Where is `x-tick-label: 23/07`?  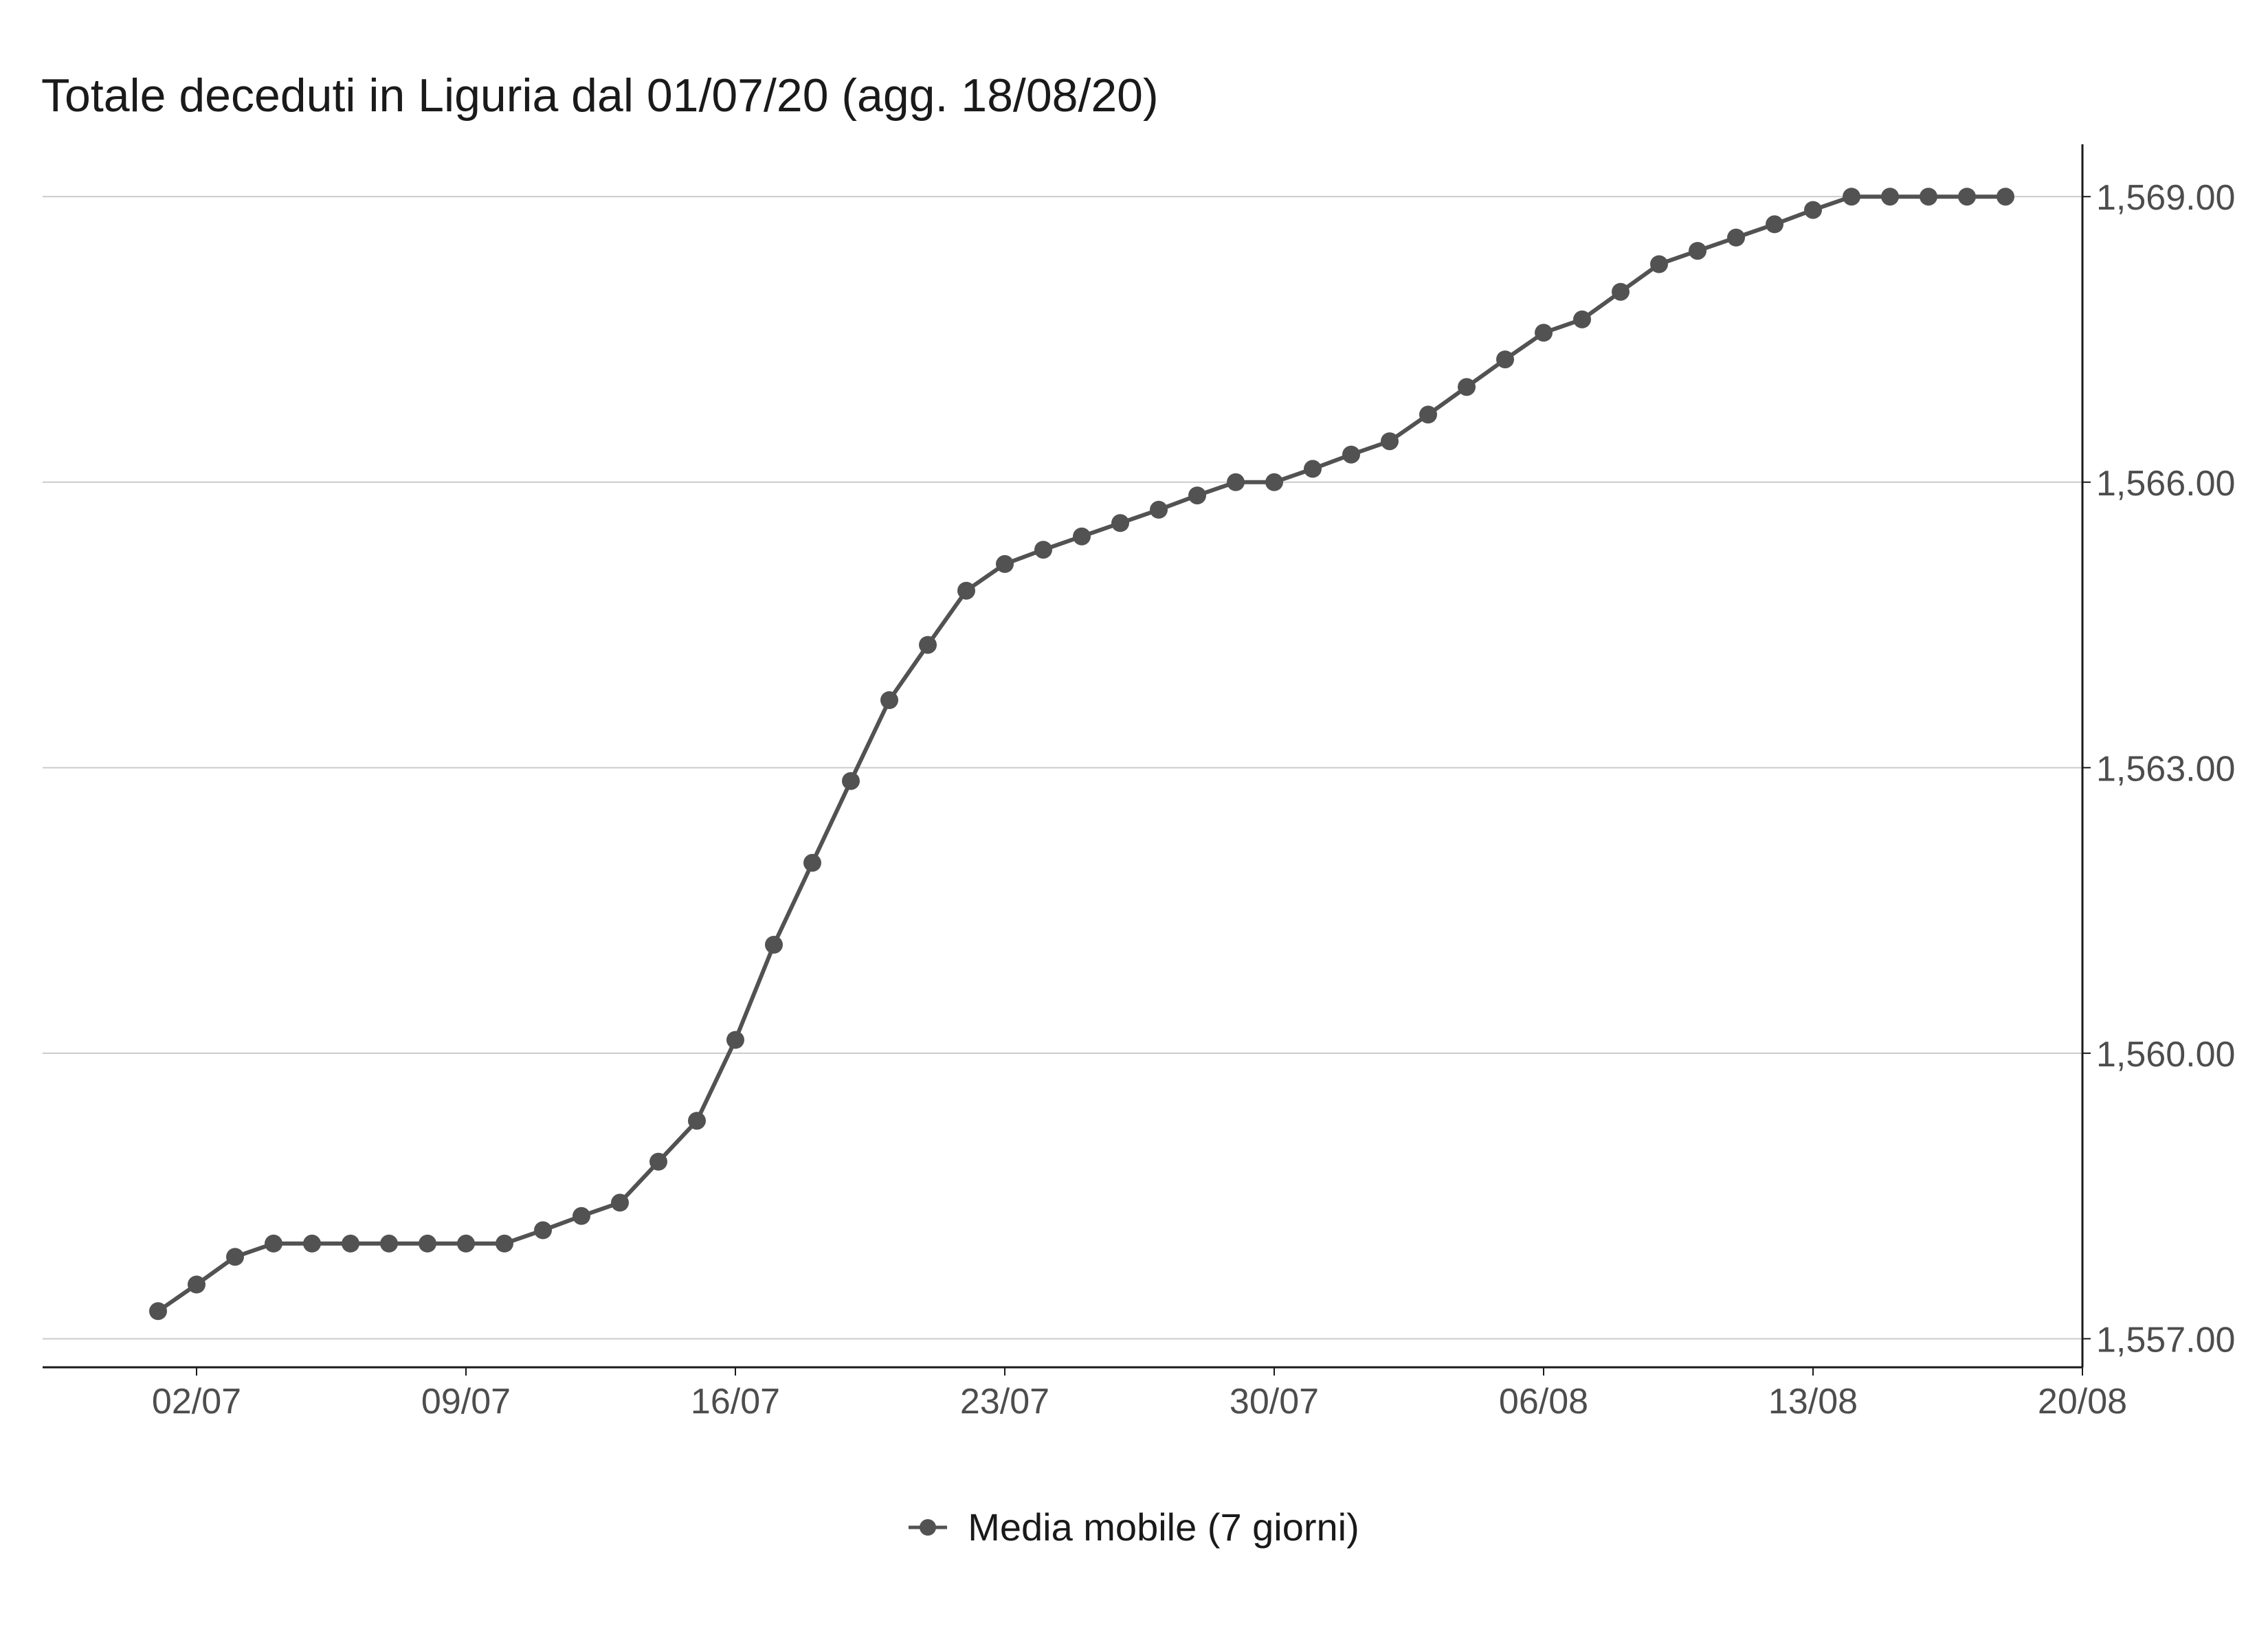 x-tick-label: 23/07 is located at coordinates (1004, 1402).